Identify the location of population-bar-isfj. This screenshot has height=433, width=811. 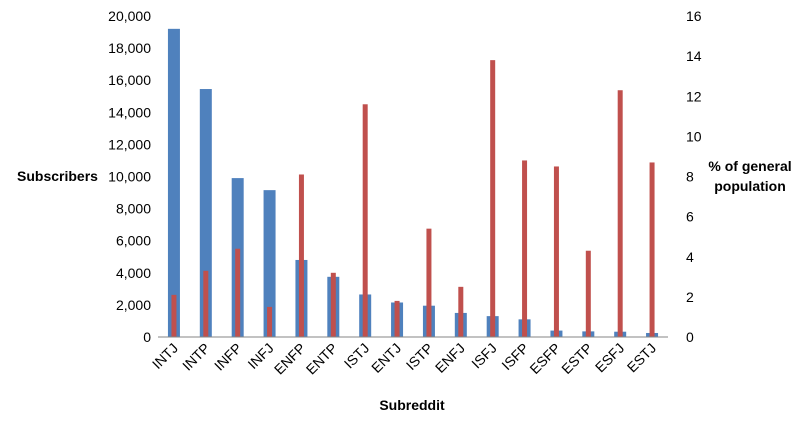
(493, 198).